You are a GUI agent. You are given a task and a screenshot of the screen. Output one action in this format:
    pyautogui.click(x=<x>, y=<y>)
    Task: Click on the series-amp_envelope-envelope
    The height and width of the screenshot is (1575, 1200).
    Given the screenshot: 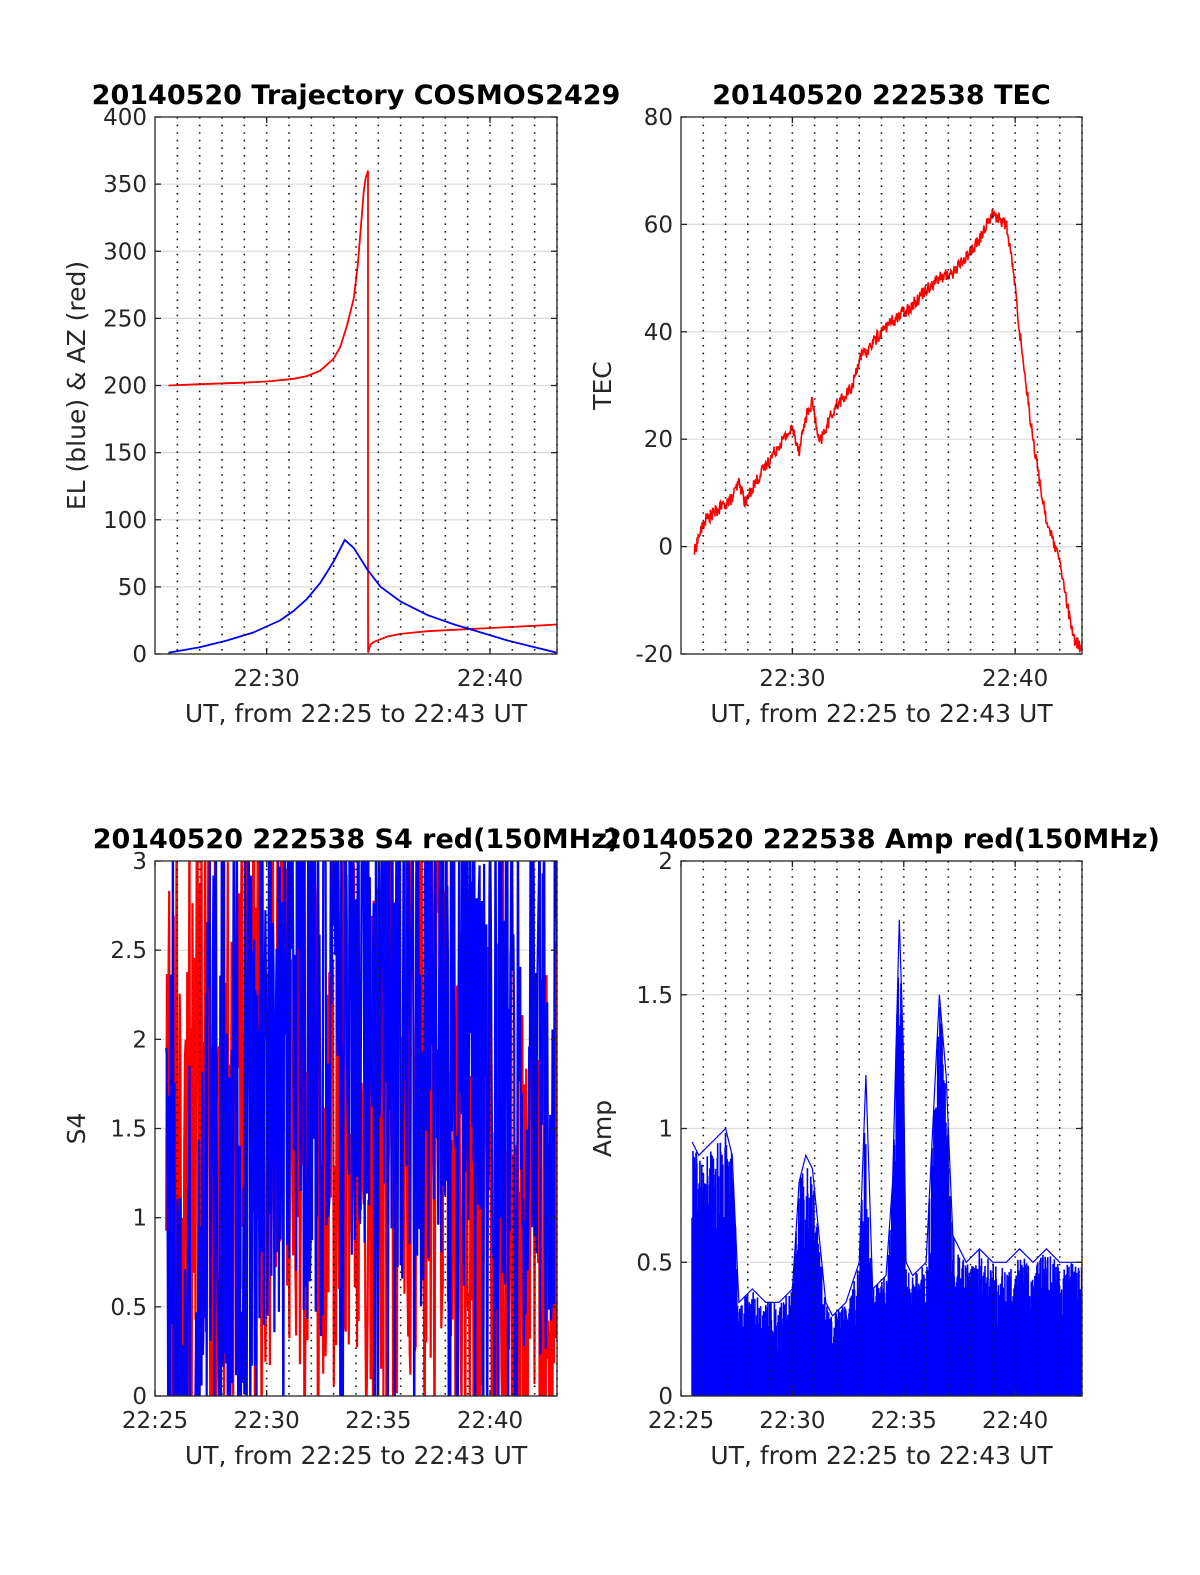 What is the action you would take?
    pyautogui.click(x=886, y=1118)
    